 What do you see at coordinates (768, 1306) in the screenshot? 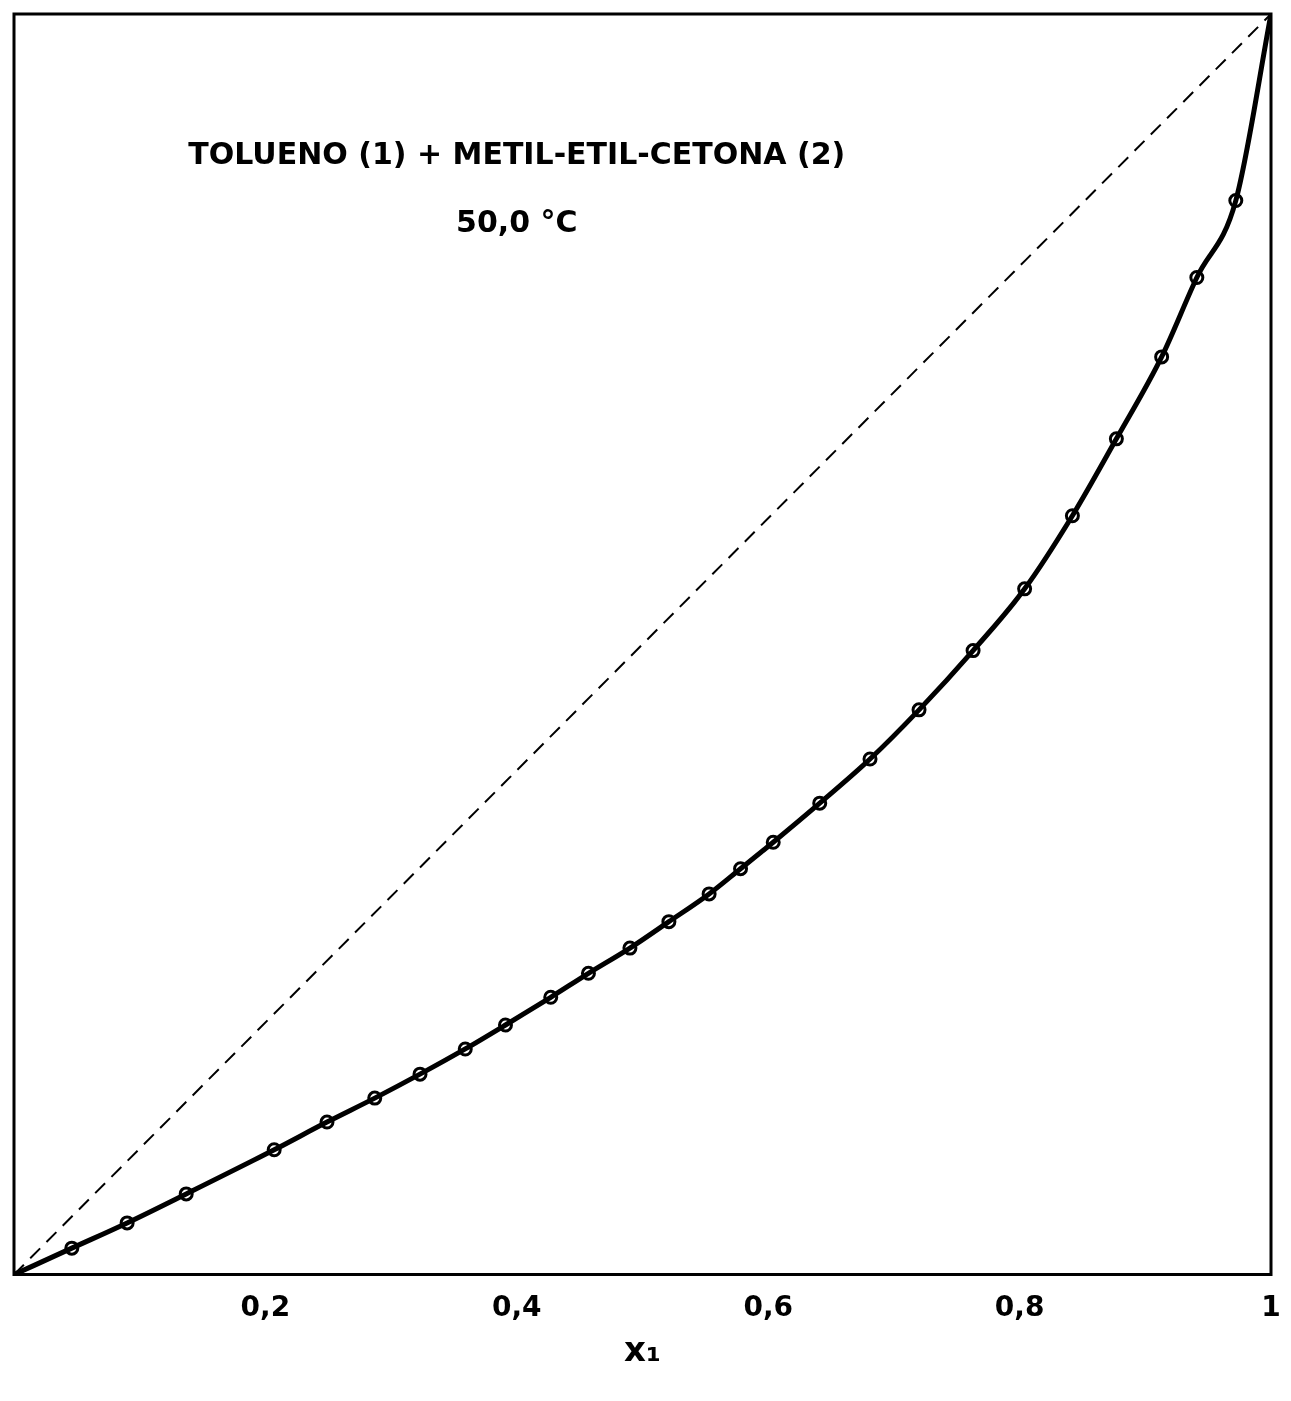
I see `x-tick-label: 0,6` at bounding box center [768, 1306].